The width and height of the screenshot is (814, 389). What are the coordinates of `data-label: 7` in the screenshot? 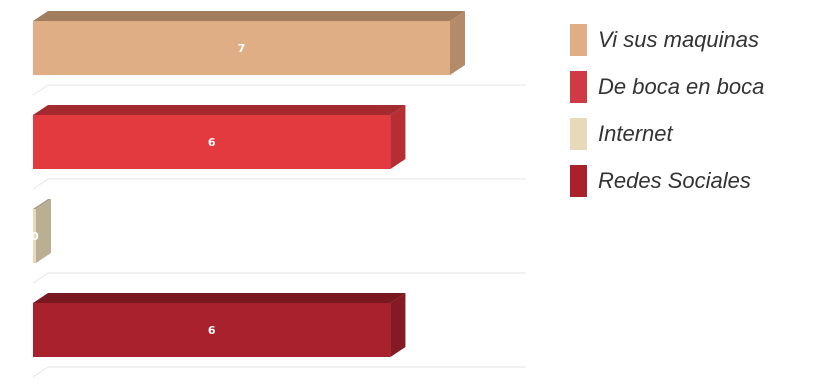 It's located at (242, 48).